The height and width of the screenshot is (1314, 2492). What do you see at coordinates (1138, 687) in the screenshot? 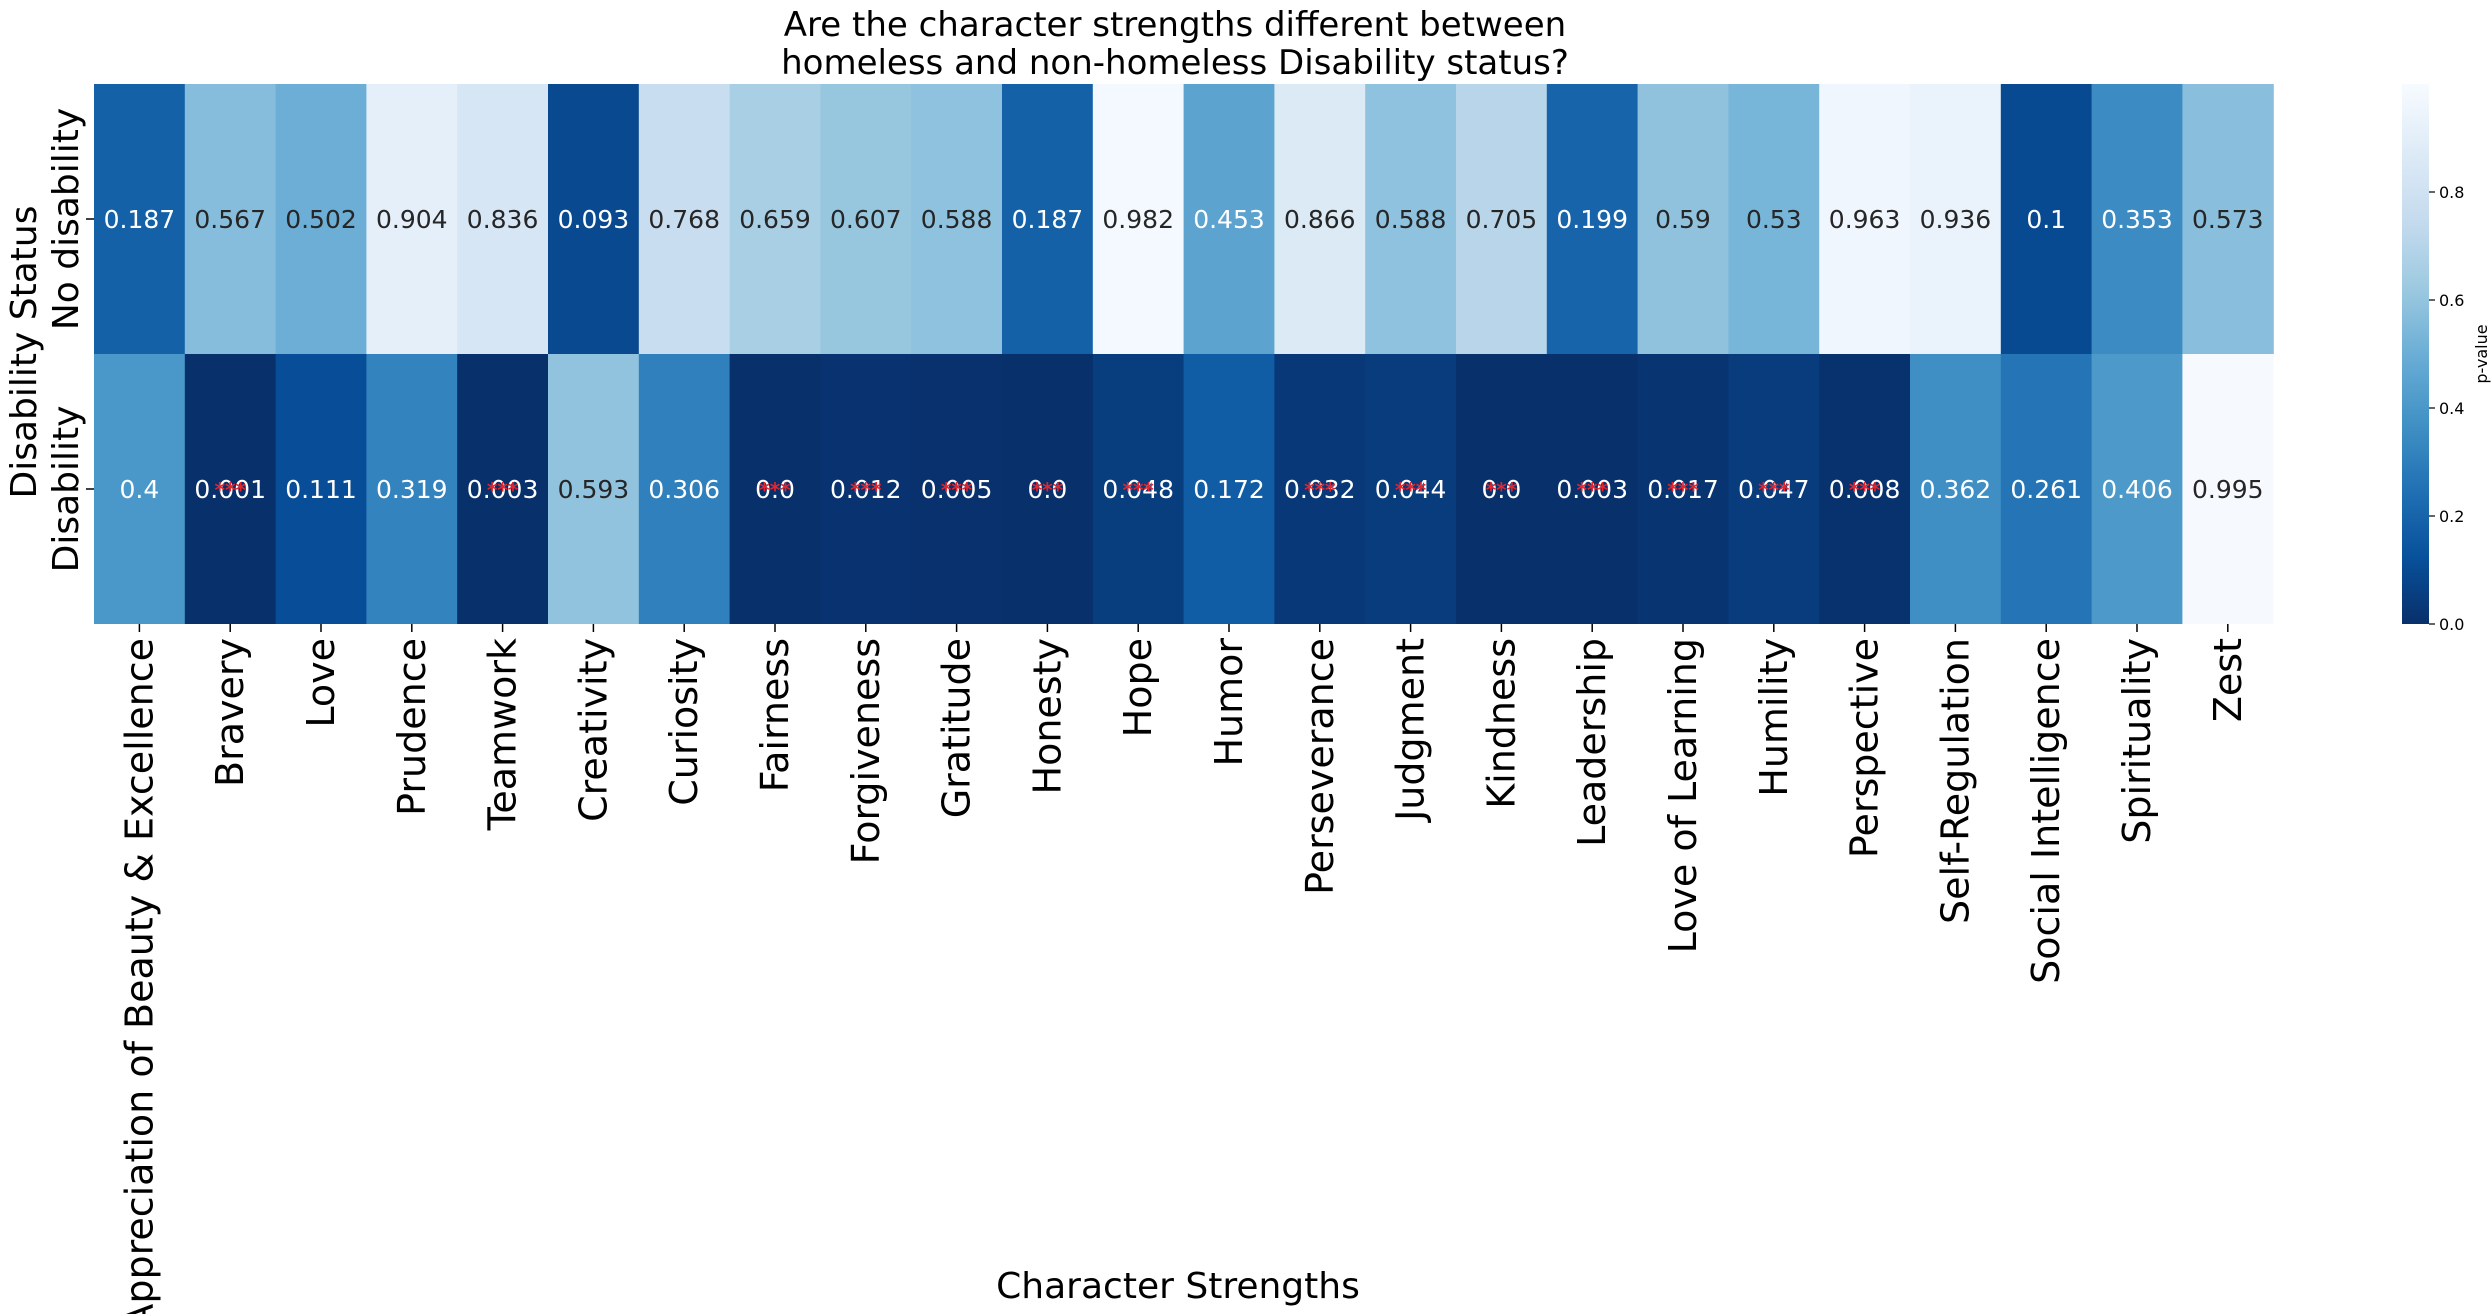
I see `x-tick-label: Hope` at bounding box center [1138, 687].